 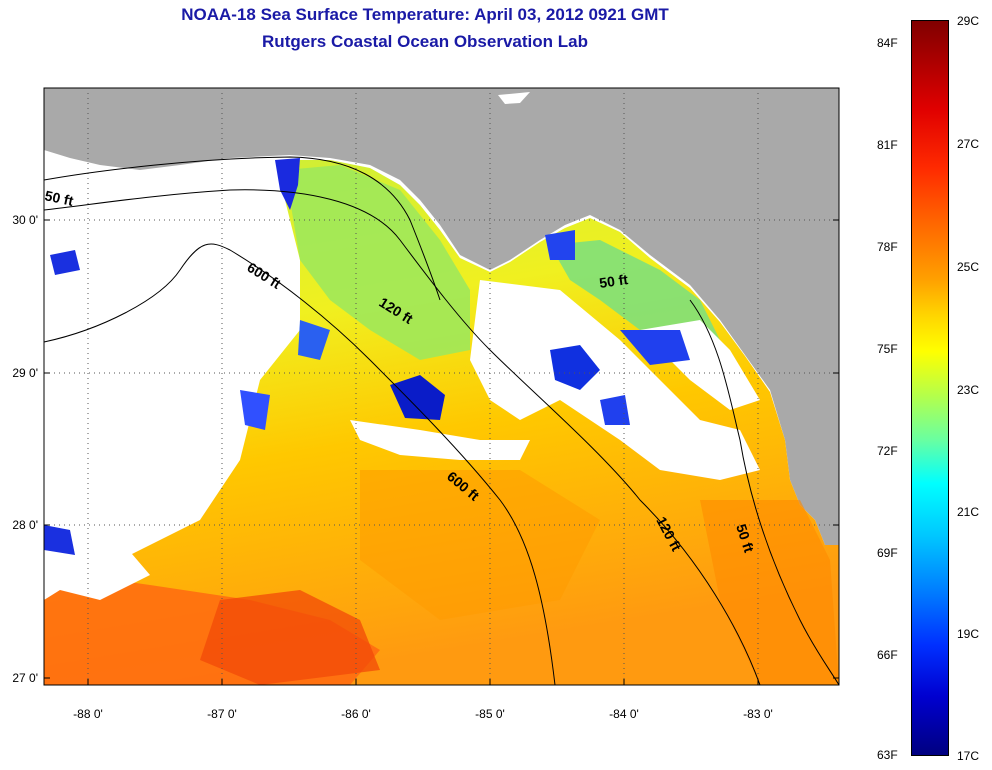 I want to click on colorbar-f-label: 72F, so click(x=887, y=451).